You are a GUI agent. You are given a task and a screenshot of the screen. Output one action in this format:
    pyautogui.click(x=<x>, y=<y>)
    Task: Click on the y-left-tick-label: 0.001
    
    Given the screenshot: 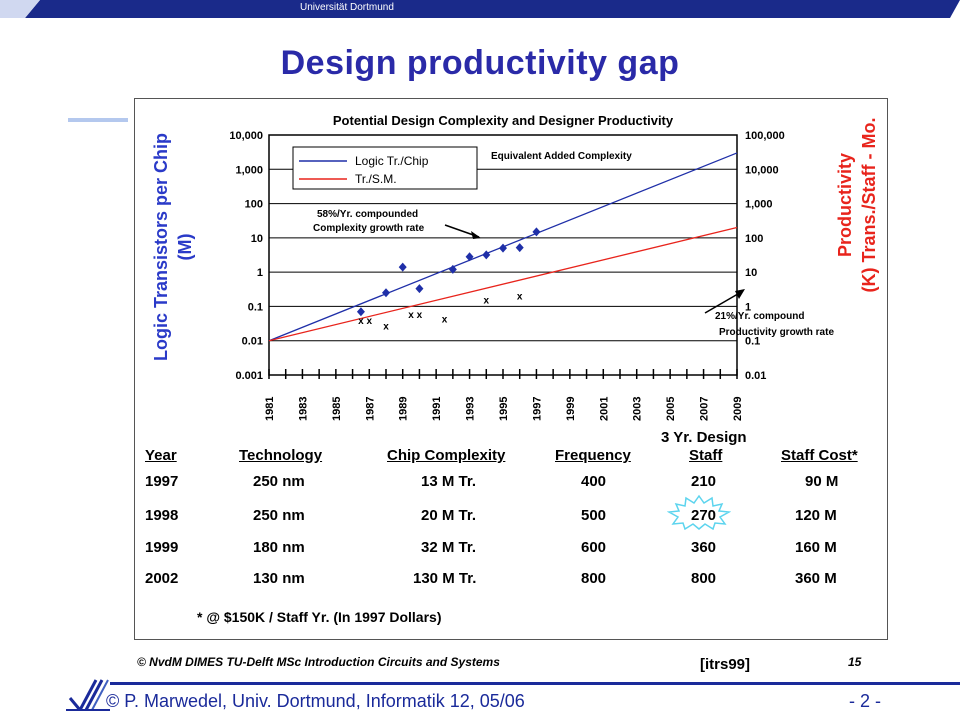 What is the action you would take?
    pyautogui.click(x=249, y=376)
    